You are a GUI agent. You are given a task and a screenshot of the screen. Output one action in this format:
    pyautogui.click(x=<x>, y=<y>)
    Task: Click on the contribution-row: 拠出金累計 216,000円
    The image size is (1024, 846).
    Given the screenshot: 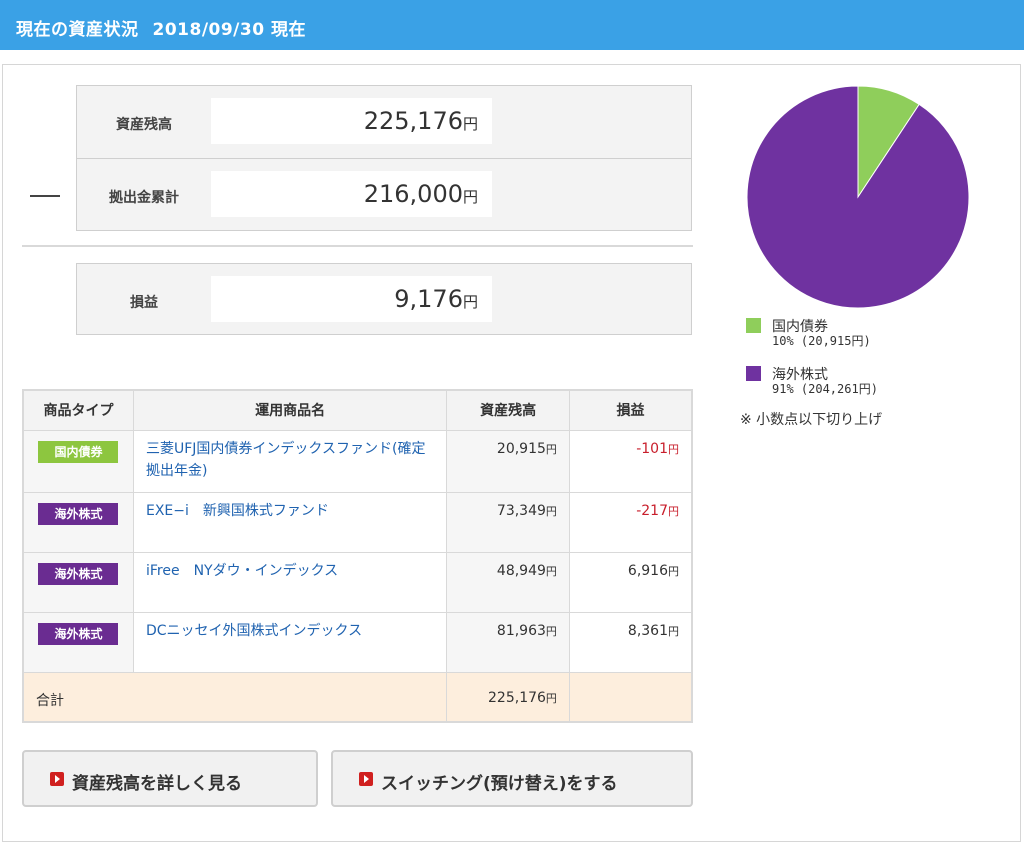 What is the action you would take?
    pyautogui.click(x=384, y=195)
    